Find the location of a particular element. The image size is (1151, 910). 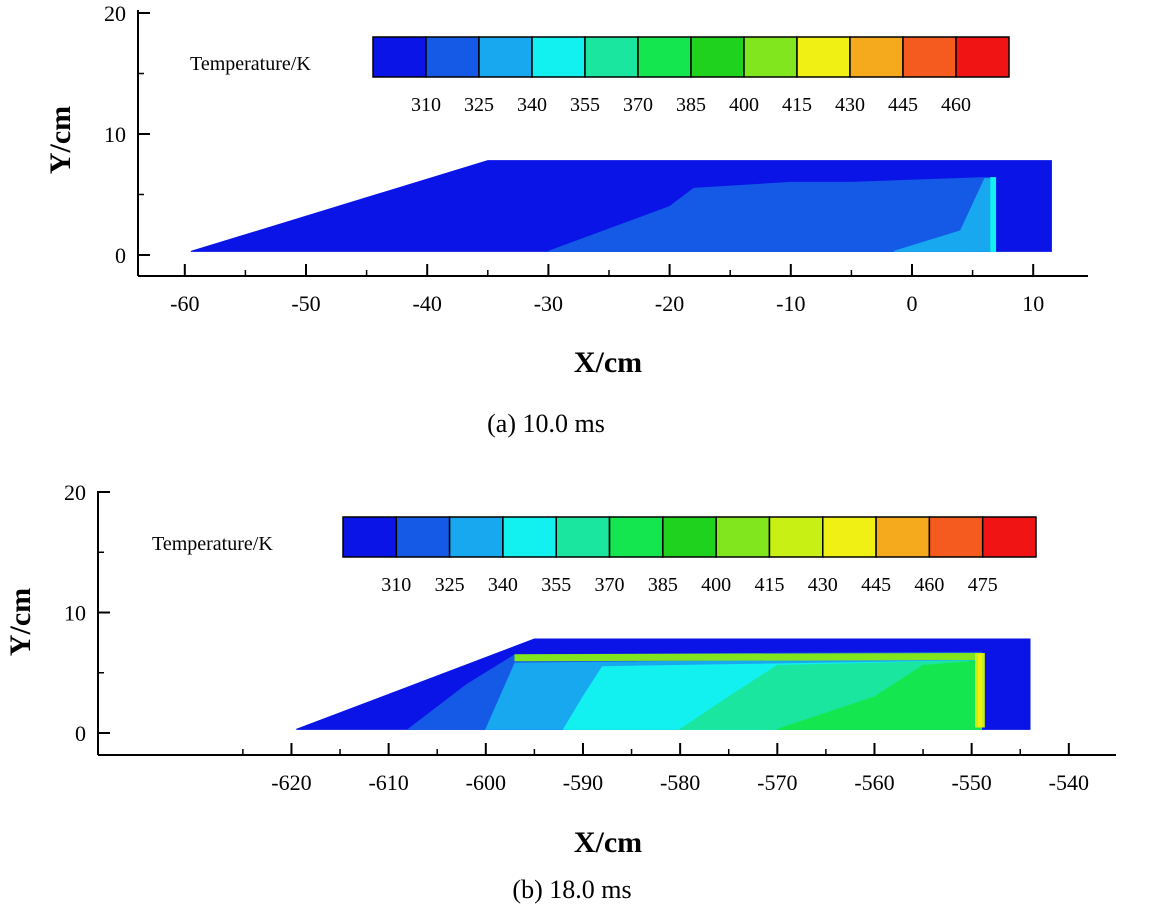

region-front-line-inner-b is located at coordinates (980, 691).